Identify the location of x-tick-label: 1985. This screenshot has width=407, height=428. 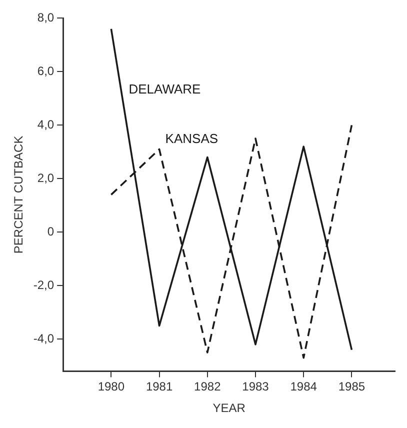
(352, 387).